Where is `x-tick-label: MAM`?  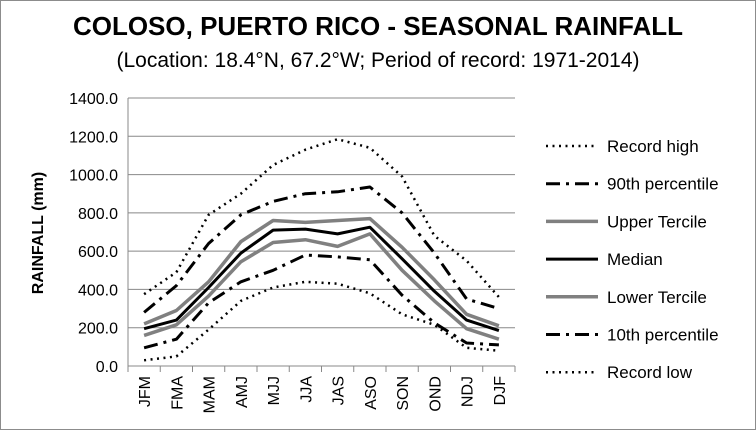
x-tick-label: MAM is located at coordinates (210, 394).